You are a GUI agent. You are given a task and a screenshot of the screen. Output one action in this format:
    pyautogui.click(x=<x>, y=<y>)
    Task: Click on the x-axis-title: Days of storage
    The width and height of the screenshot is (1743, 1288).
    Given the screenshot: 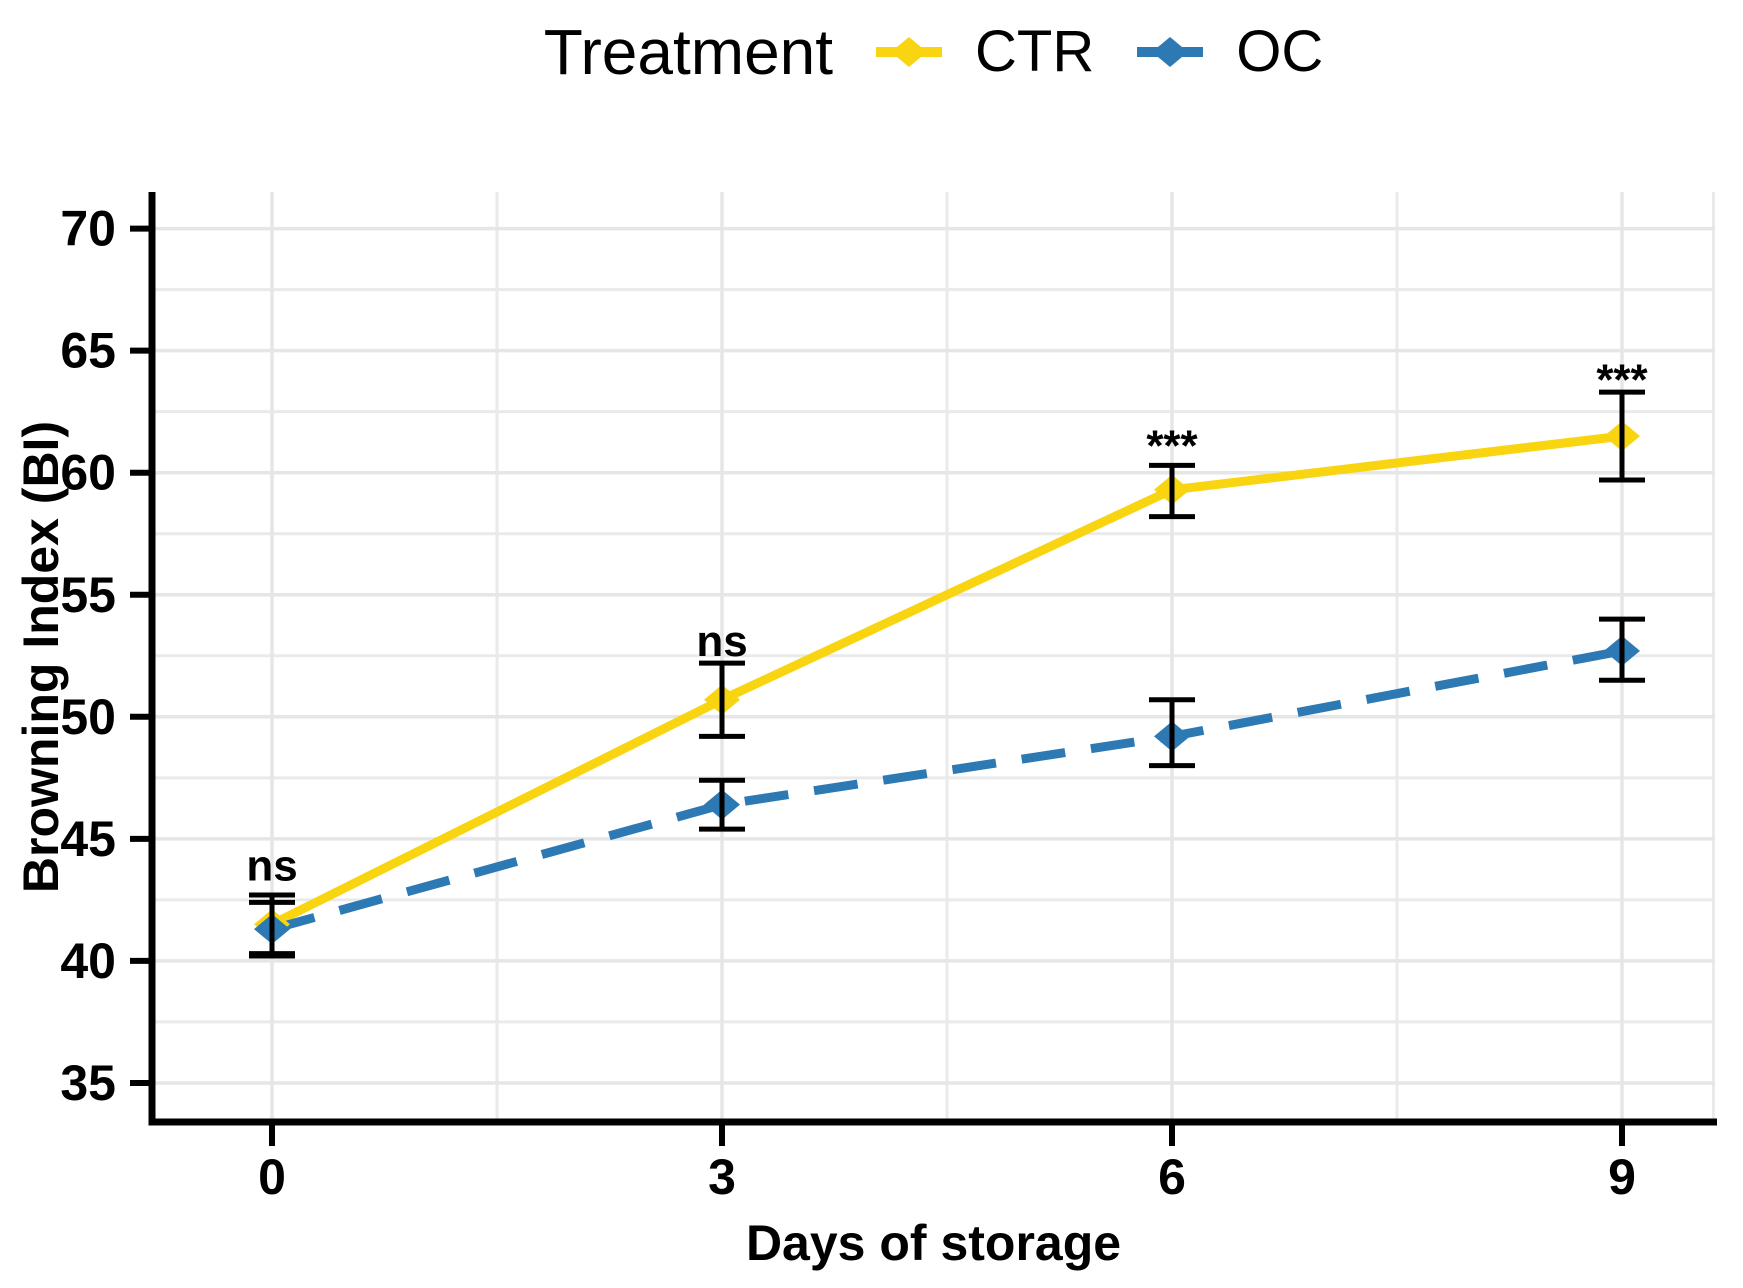 What is the action you would take?
    pyautogui.click(x=933, y=1243)
    